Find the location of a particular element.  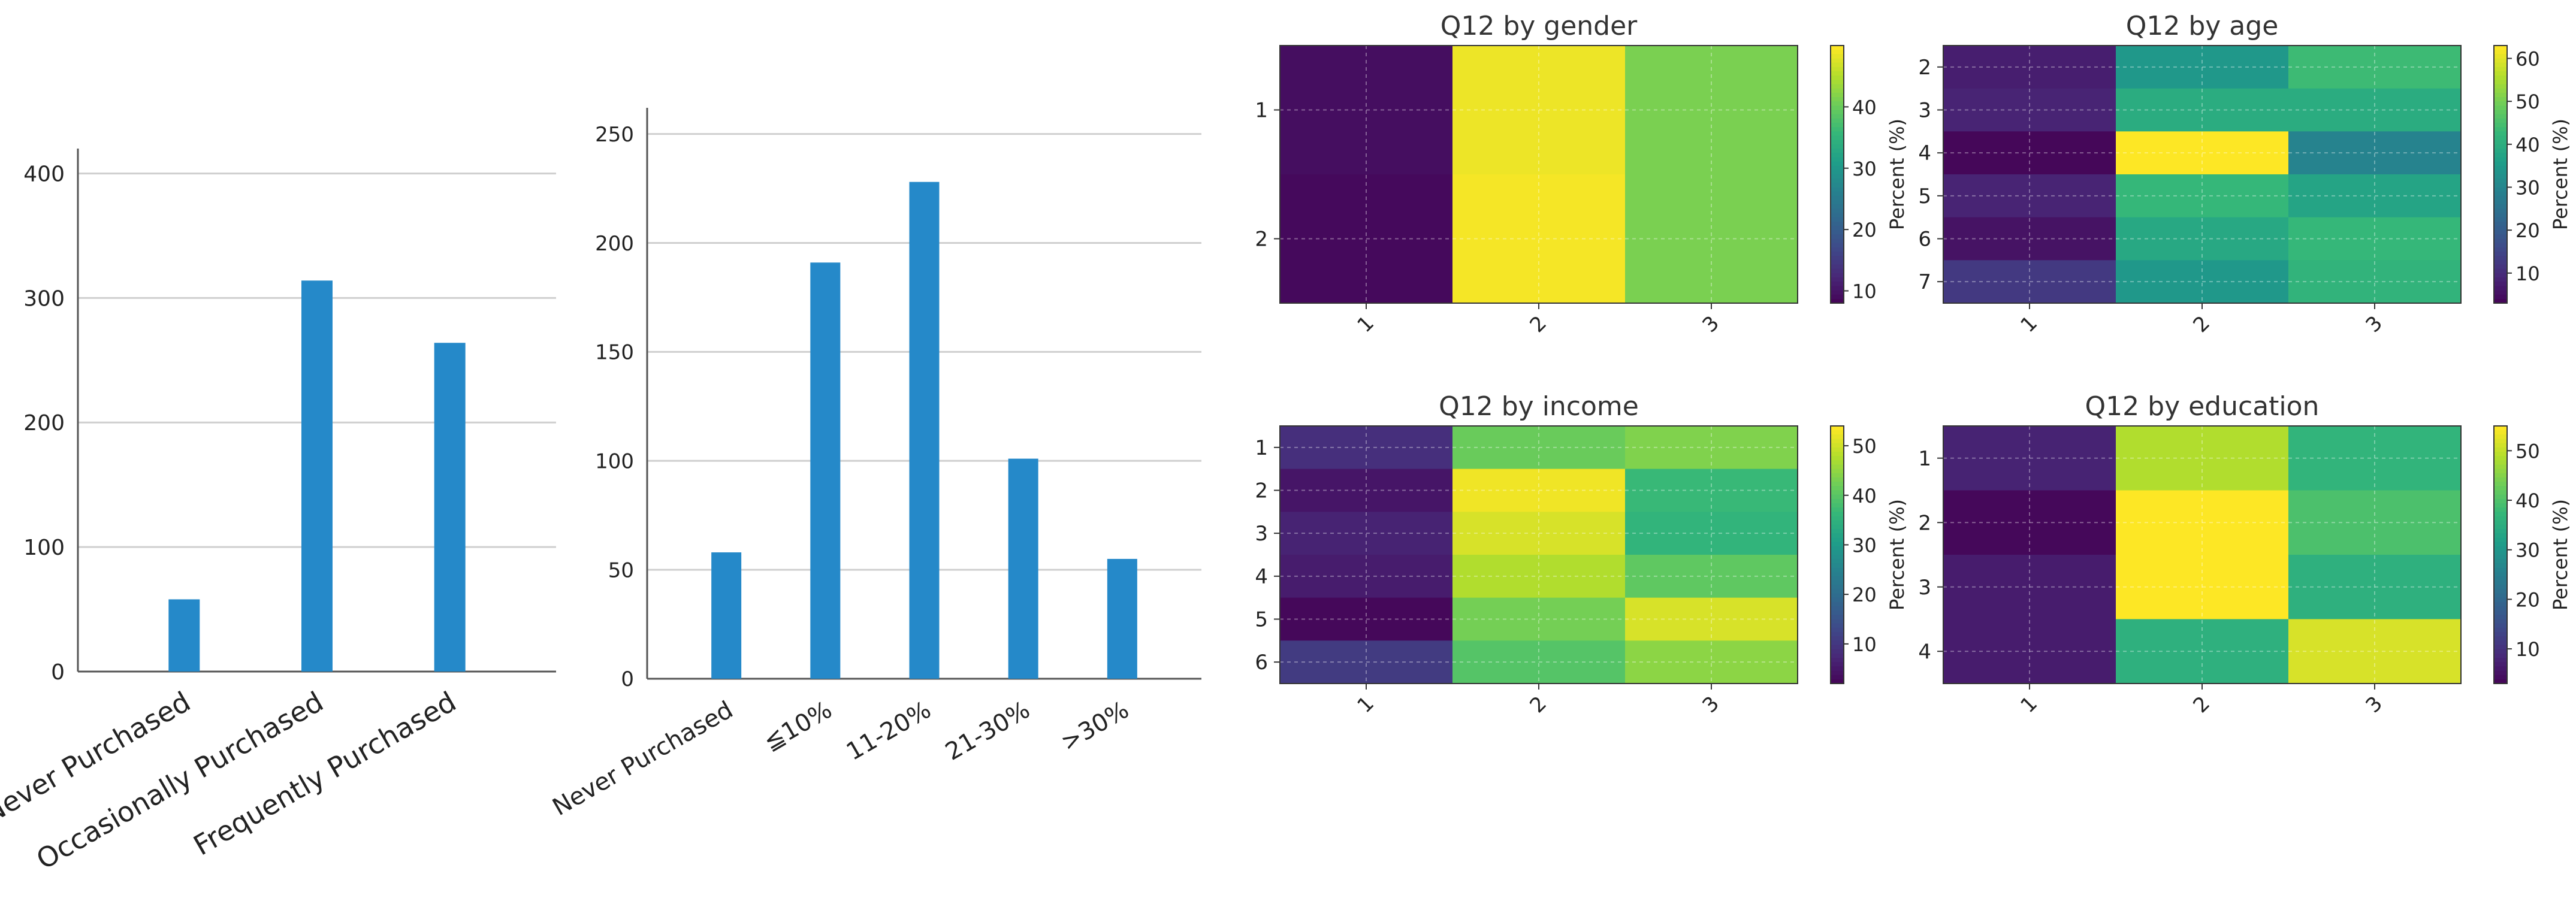

row-tick-label: 4 is located at coordinates (1925, 153).